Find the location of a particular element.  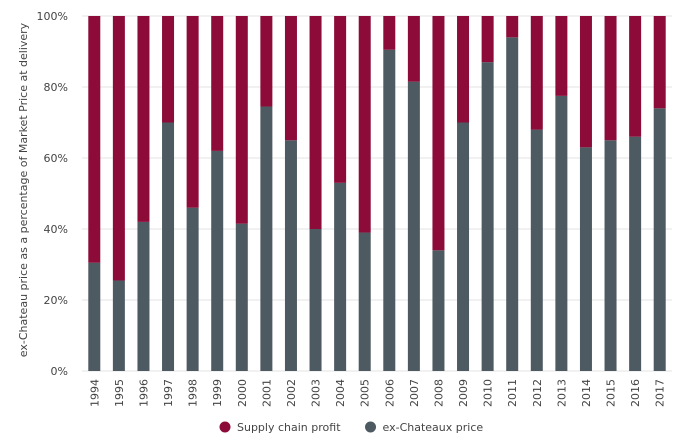

y-tick-label: 80% is located at coordinates (56, 87).